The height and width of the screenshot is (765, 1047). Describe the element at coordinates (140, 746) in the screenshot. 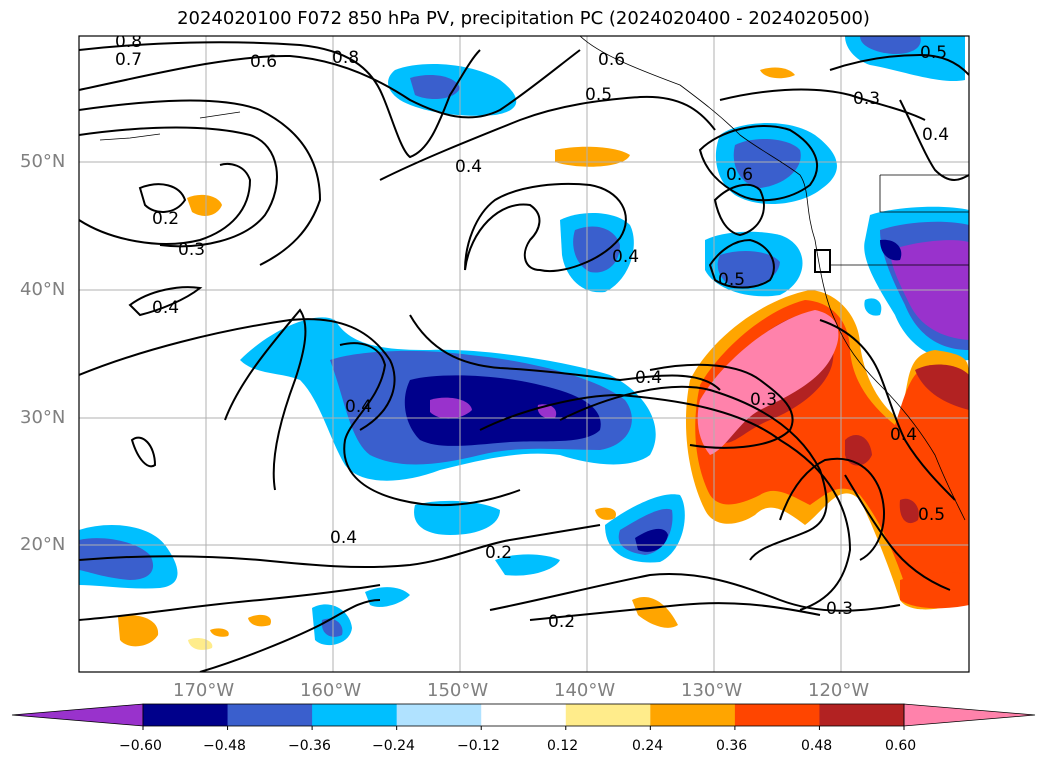

I see `colorbar-tick: −0.60` at that location.